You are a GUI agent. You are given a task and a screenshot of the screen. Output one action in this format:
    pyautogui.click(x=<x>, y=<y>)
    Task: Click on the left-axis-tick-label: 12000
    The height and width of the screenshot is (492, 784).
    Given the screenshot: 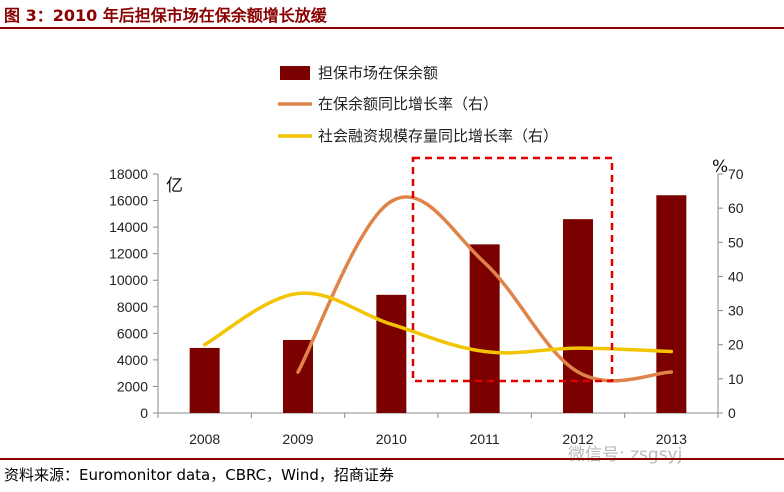 What is the action you would take?
    pyautogui.click(x=128, y=254)
    